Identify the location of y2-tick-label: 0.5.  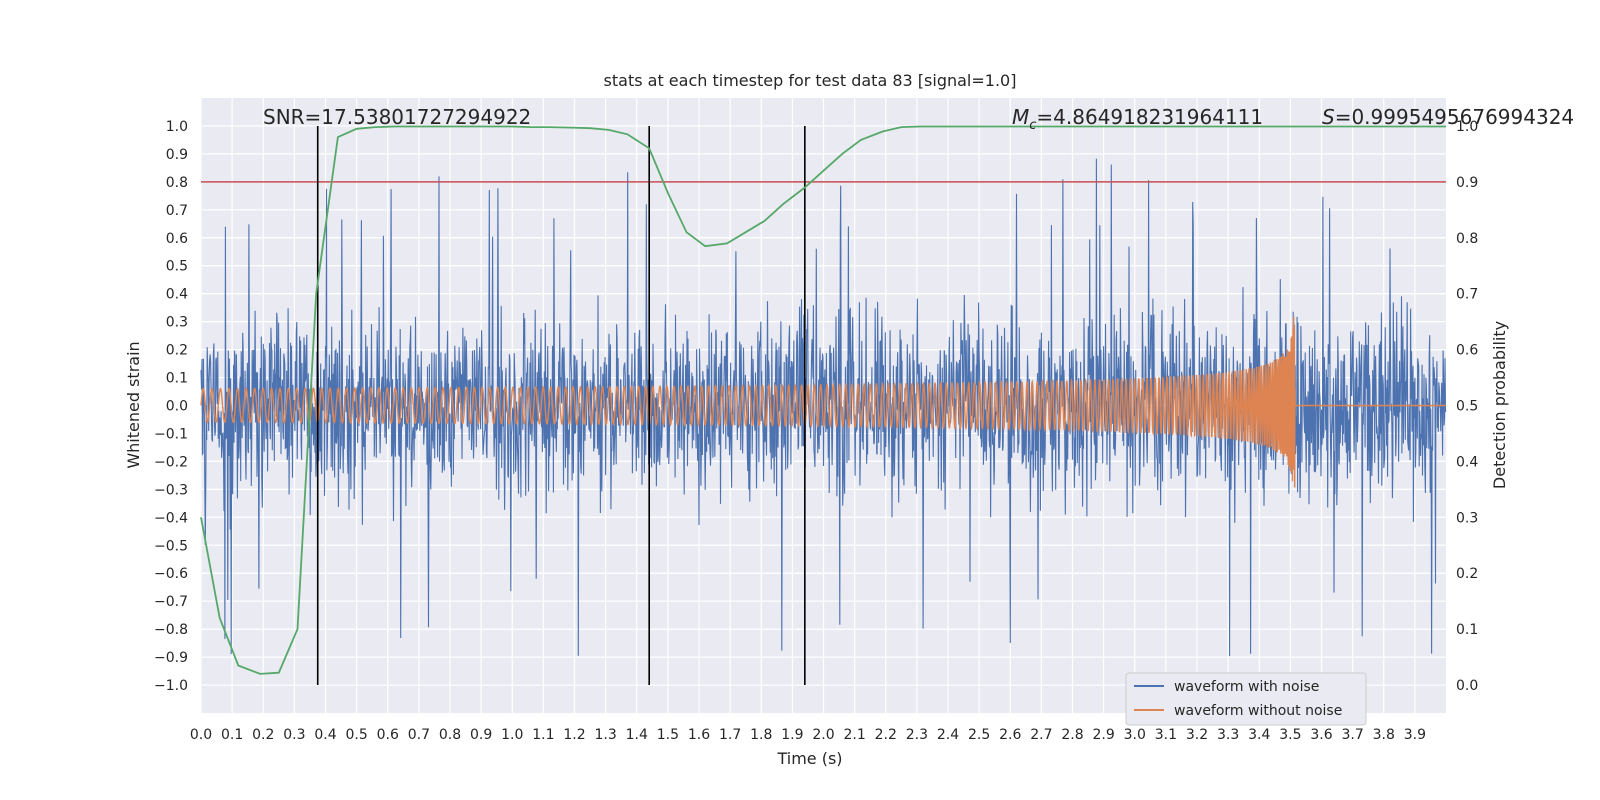
(1467, 407).